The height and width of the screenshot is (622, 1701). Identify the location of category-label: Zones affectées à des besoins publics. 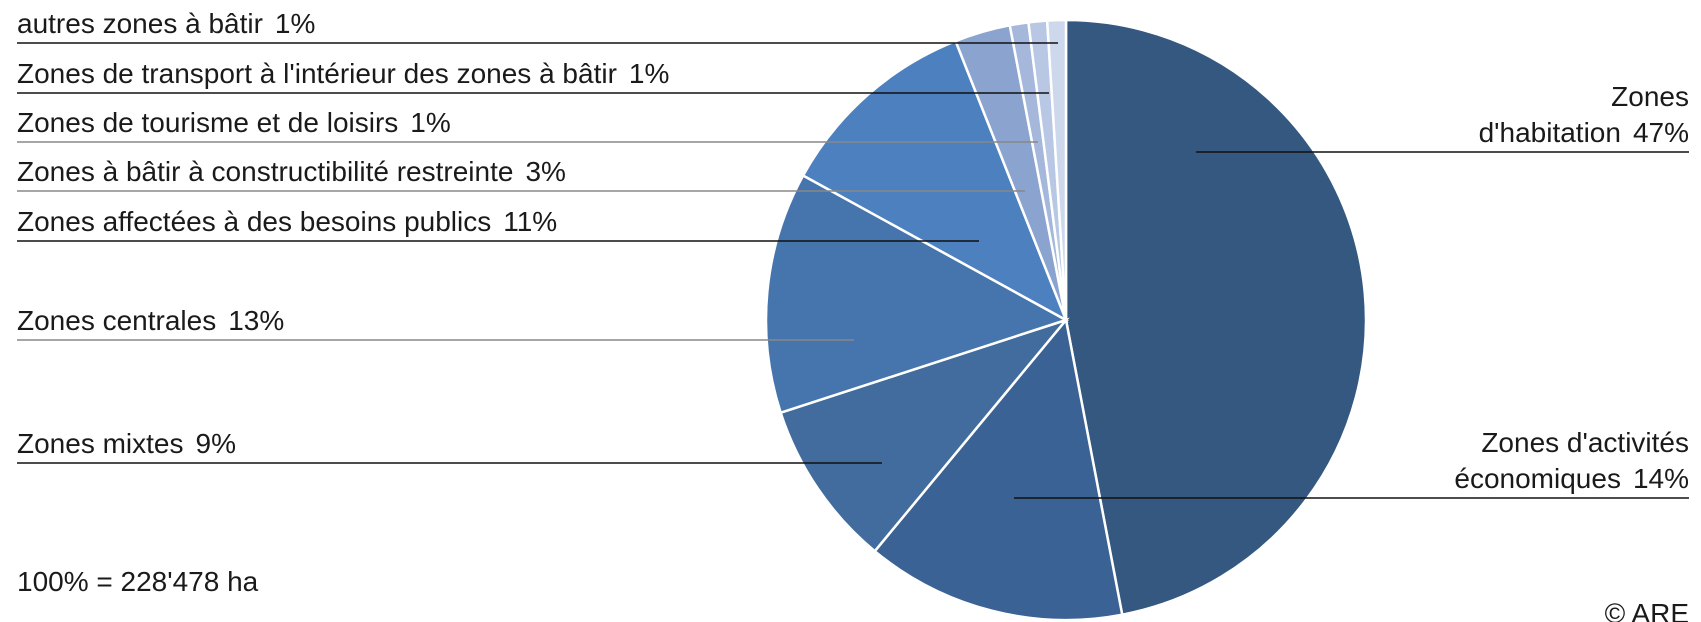
(254, 221).